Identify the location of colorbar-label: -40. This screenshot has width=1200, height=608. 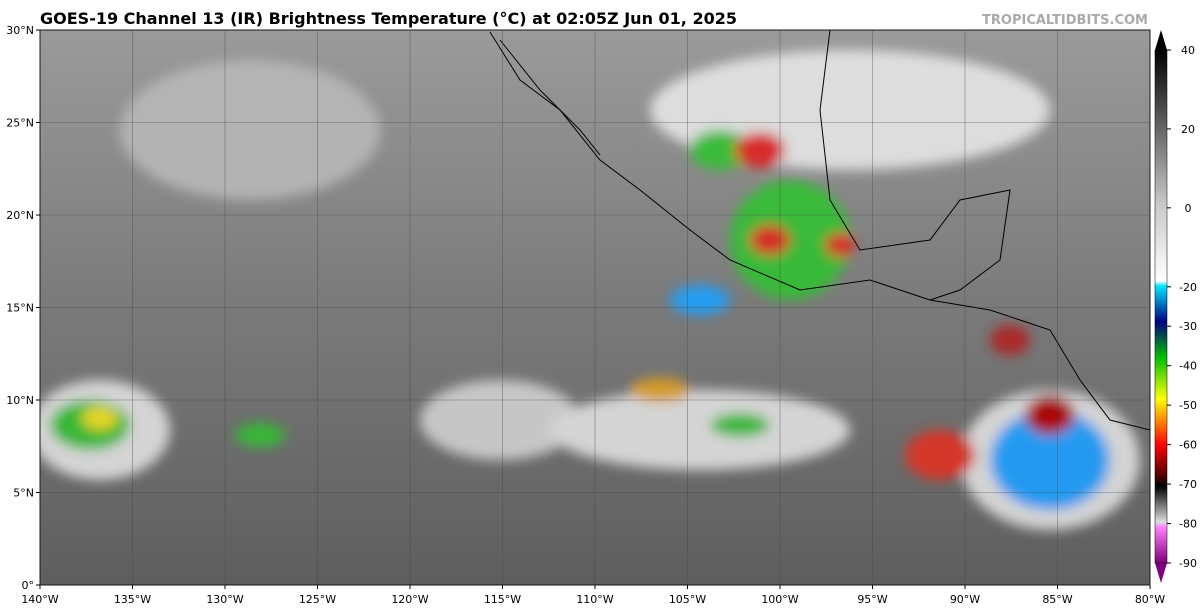
(1188, 366).